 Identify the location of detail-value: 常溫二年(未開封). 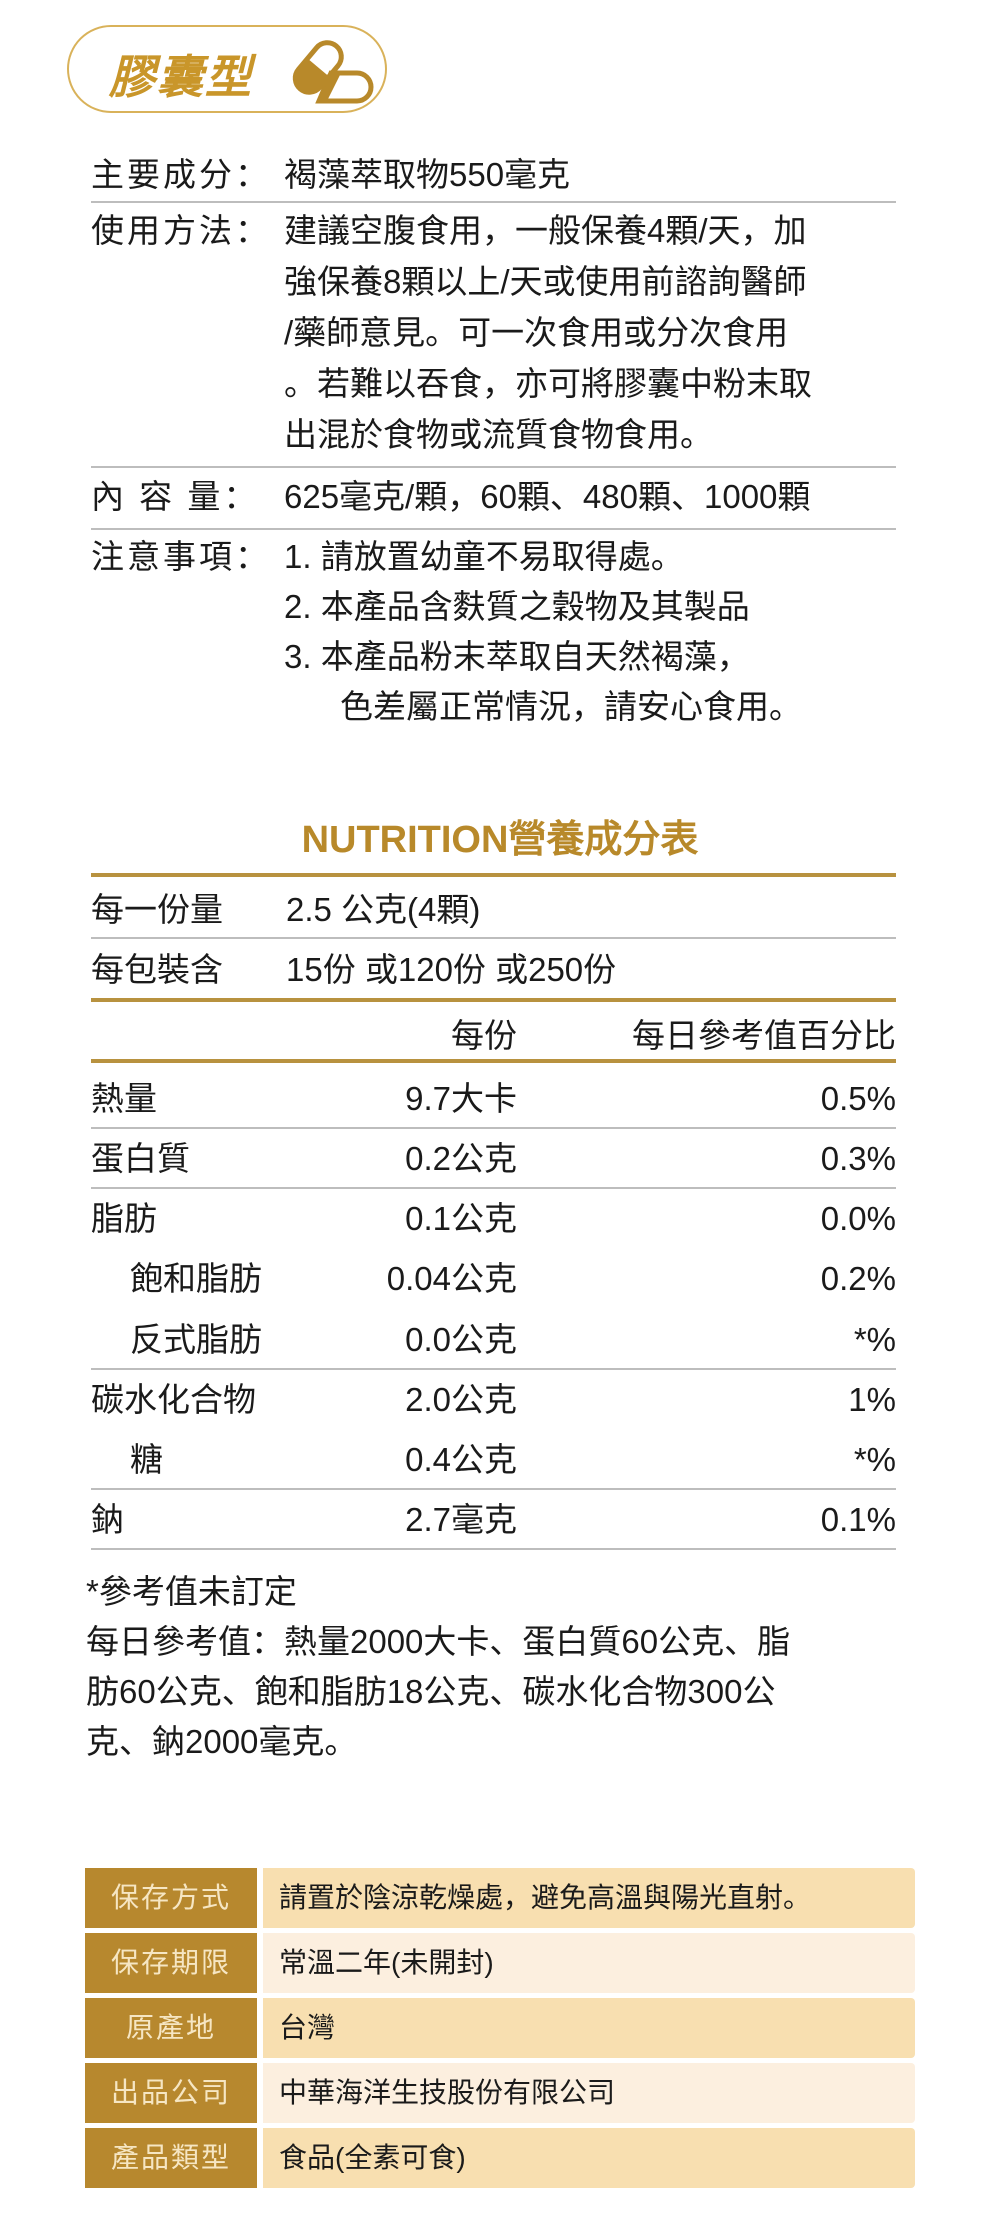
(589, 1963).